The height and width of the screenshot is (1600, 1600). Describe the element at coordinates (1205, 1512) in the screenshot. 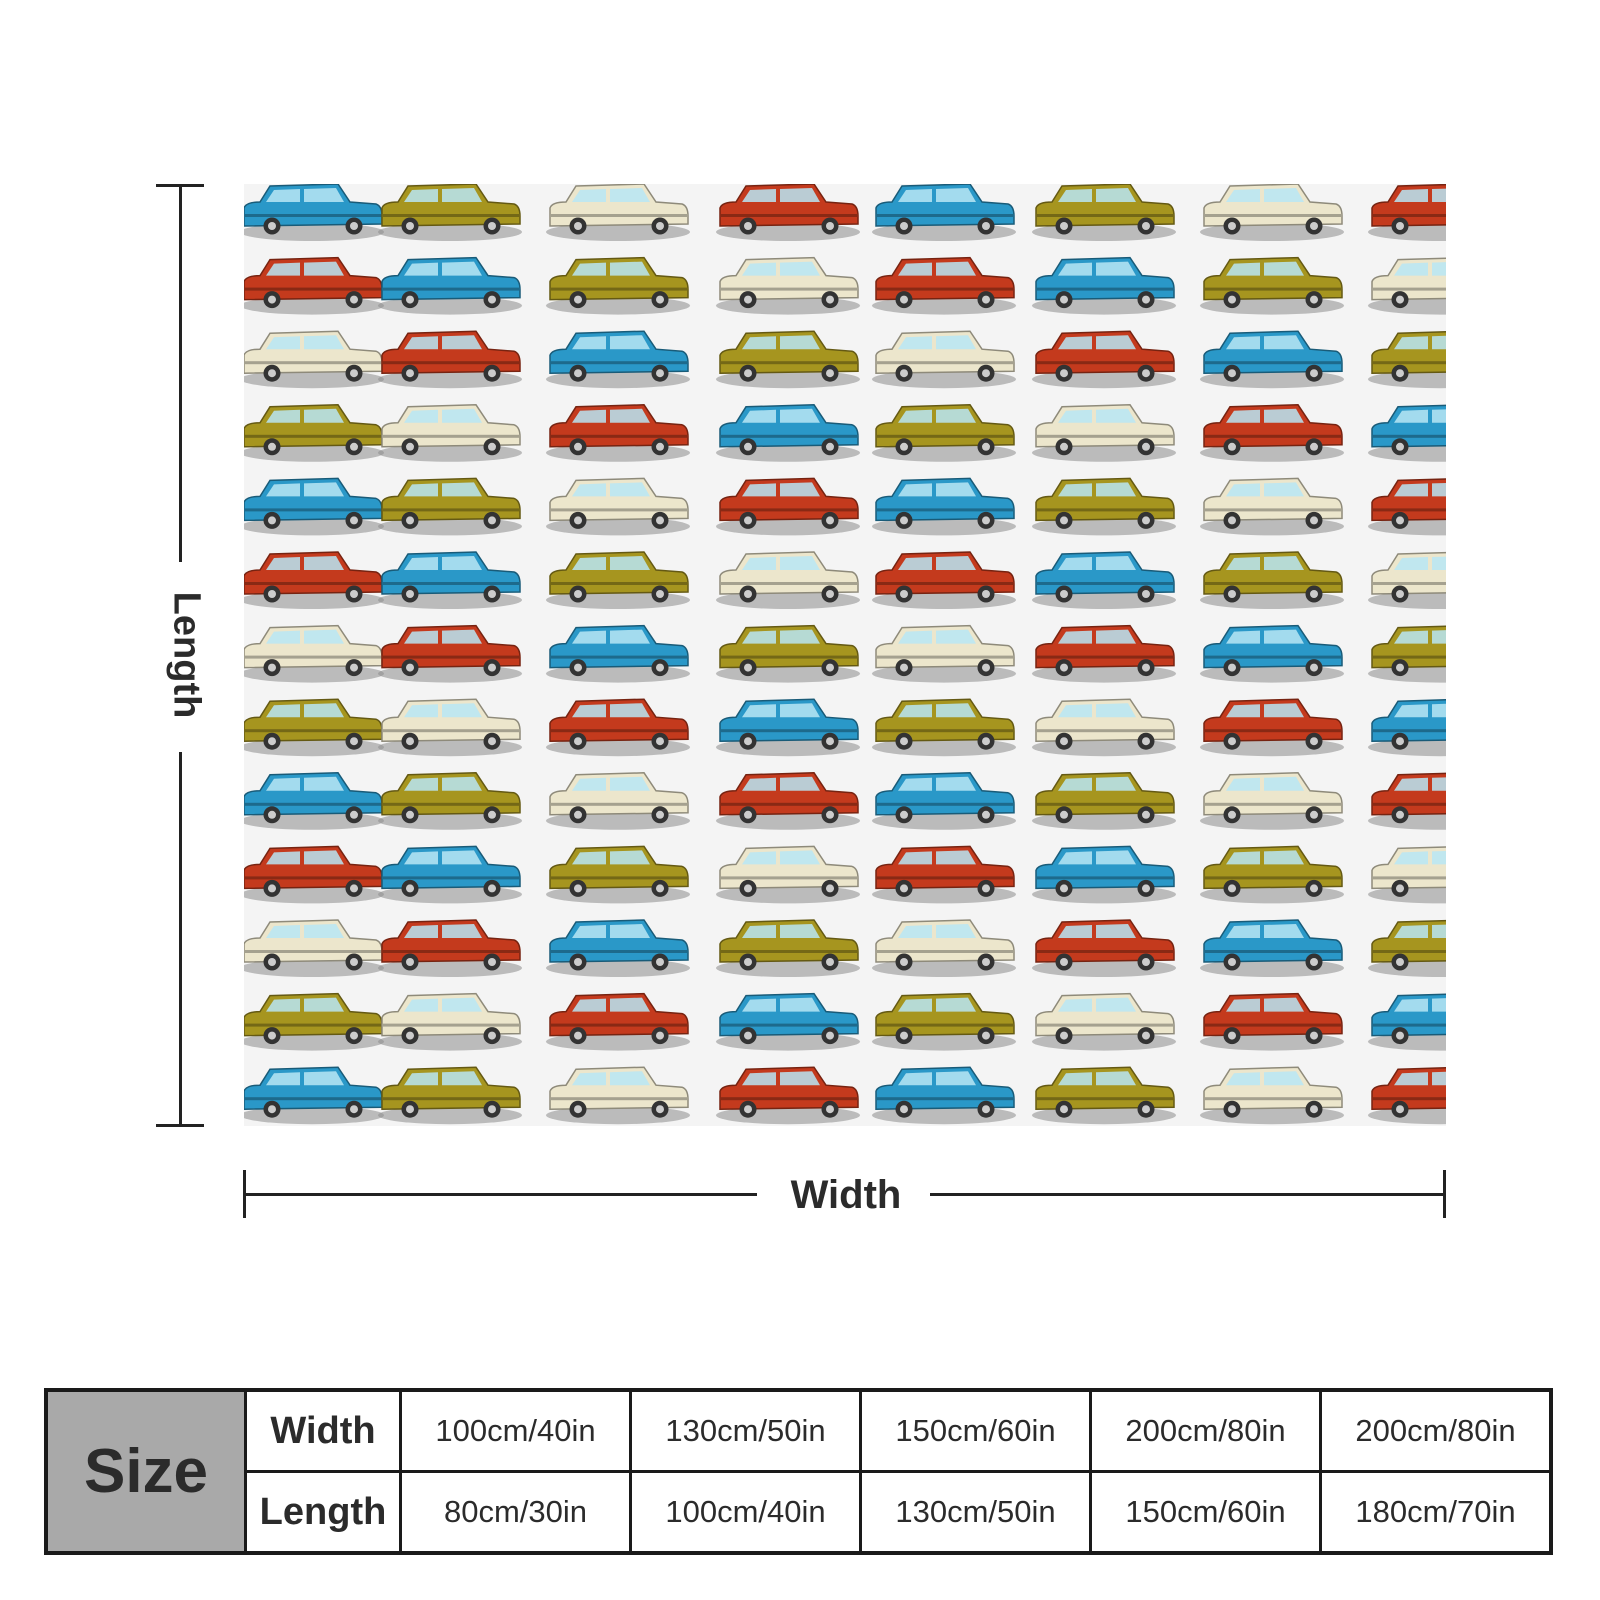

I see `length-value: 150cm/60in` at that location.